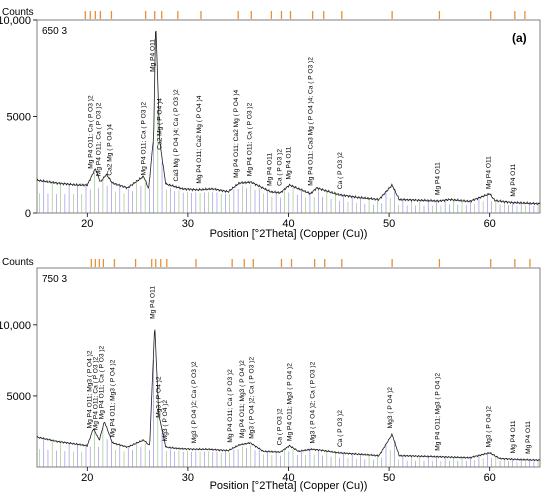 Image resolution: width=550 pixels, height=495 pixels. Describe the element at coordinates (54, 31) in the screenshot. I see `sample-label: 650 3` at that location.